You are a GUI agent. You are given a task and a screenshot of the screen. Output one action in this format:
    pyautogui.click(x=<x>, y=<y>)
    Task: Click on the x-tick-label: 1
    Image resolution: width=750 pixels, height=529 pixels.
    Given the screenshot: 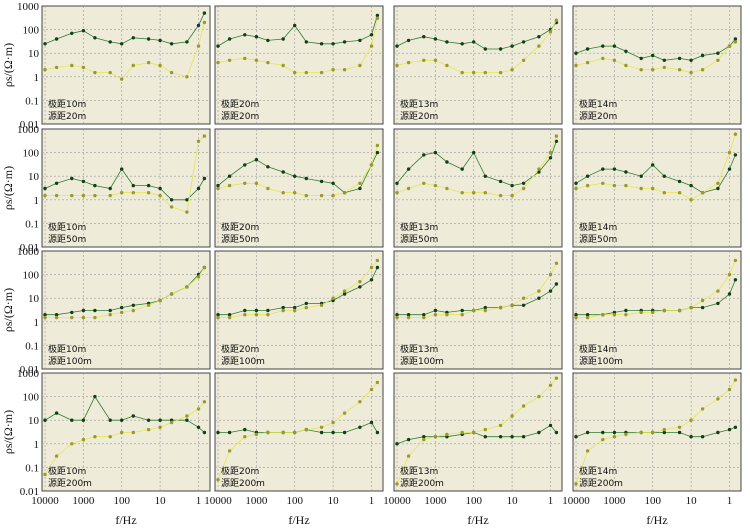 What is the action you would take?
    pyautogui.click(x=372, y=501)
    